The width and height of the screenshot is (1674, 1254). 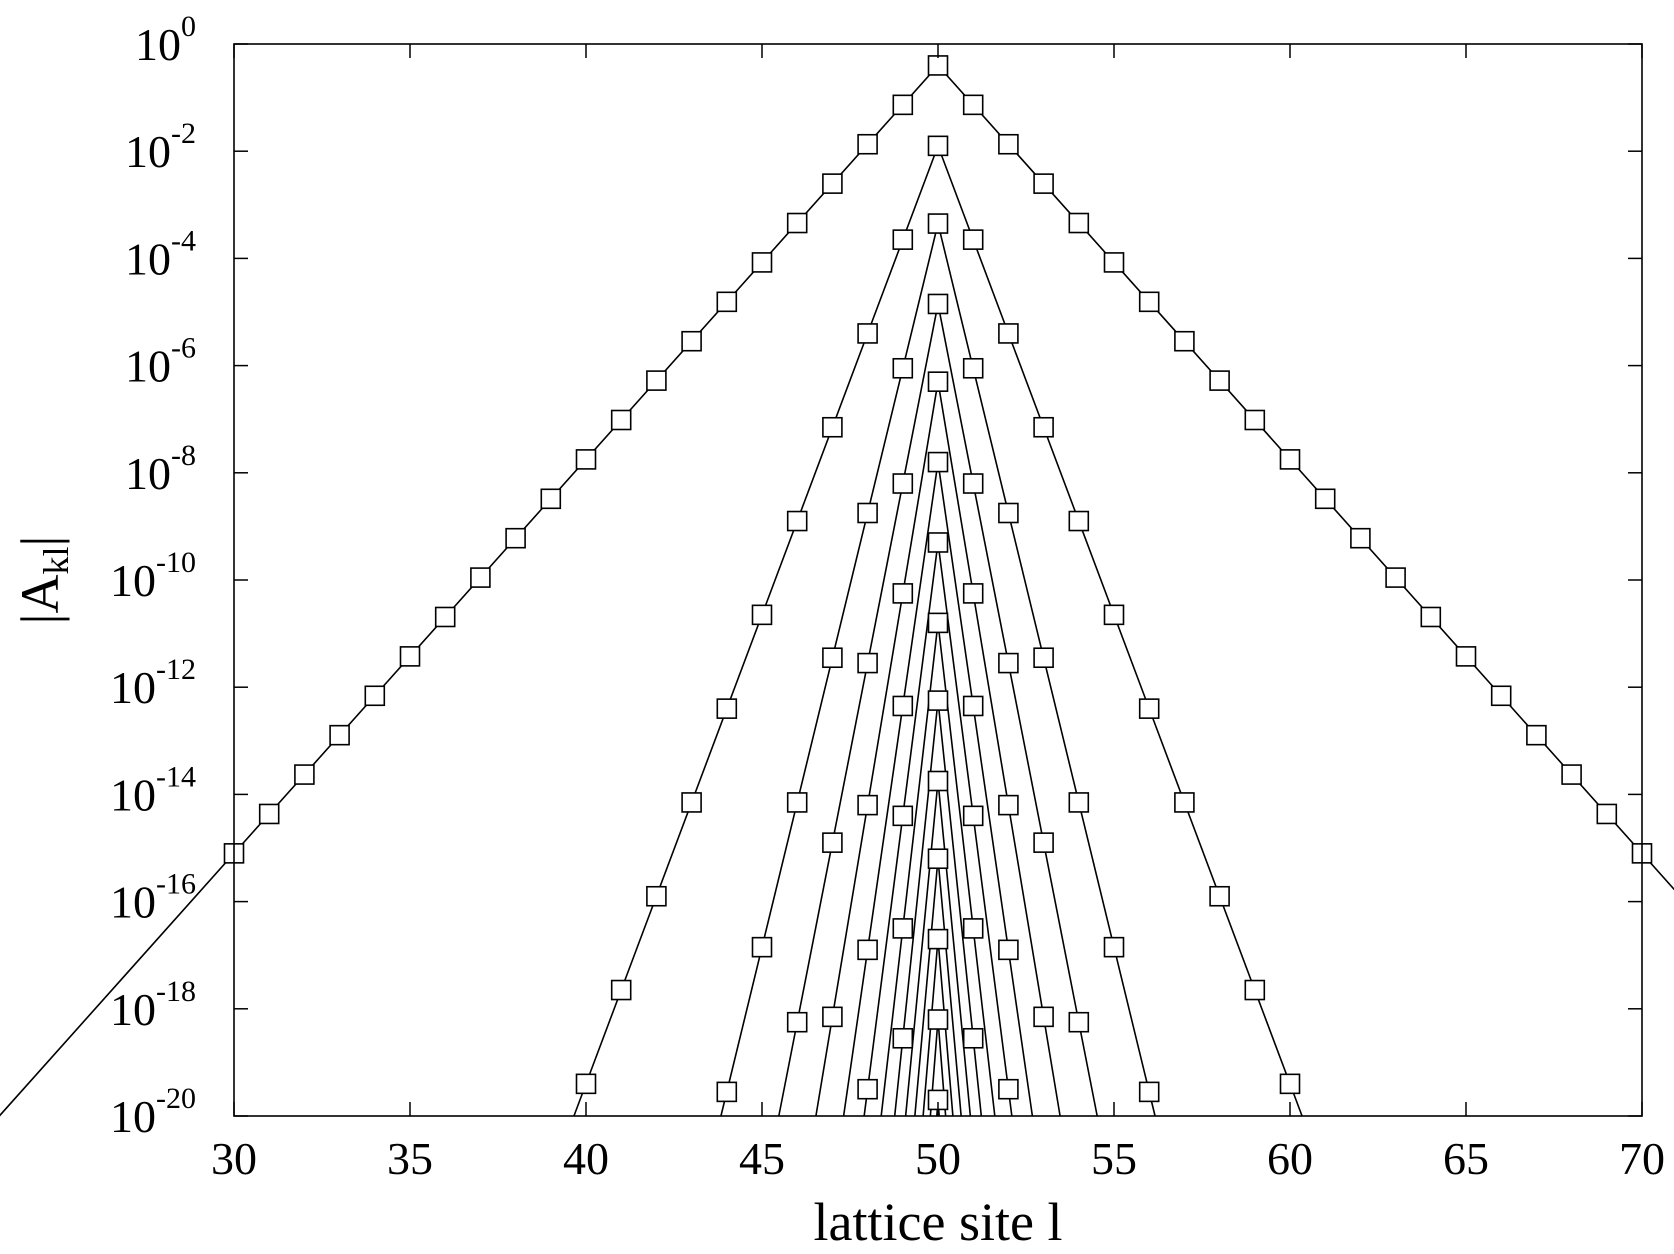 I want to click on x-tick-label: 35, so click(x=410, y=1158).